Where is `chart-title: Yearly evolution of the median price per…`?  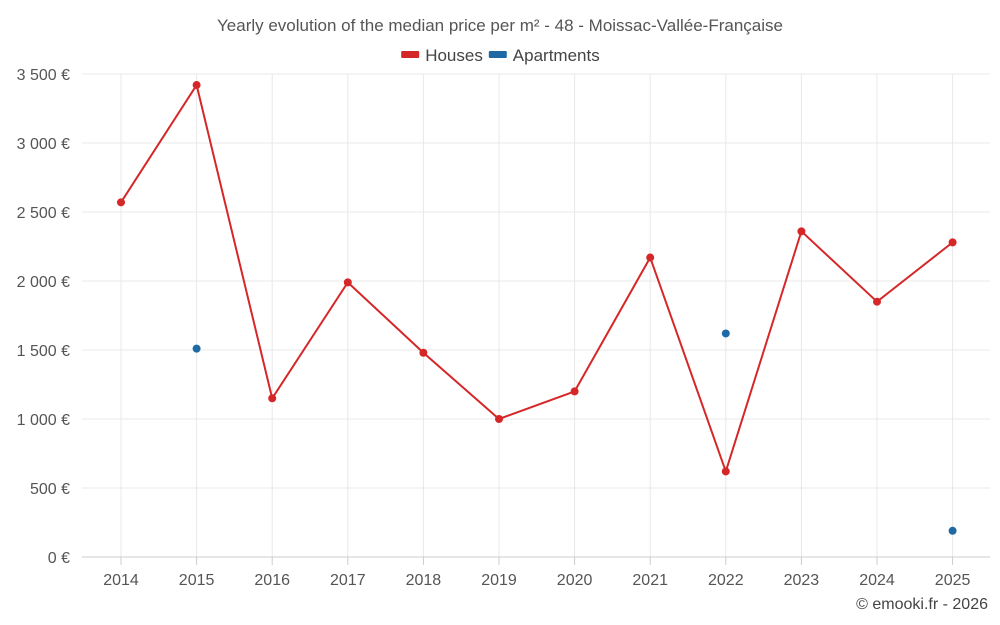 chart-title: Yearly evolution of the median price per… is located at coordinates (500, 25).